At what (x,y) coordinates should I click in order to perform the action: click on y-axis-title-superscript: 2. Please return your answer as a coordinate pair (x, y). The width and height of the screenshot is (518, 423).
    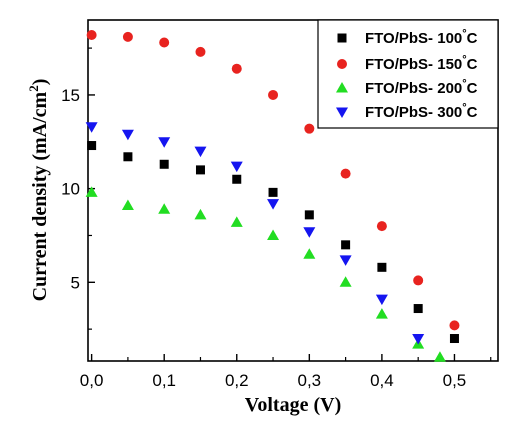
    Looking at the image, I should click on (33, 88).